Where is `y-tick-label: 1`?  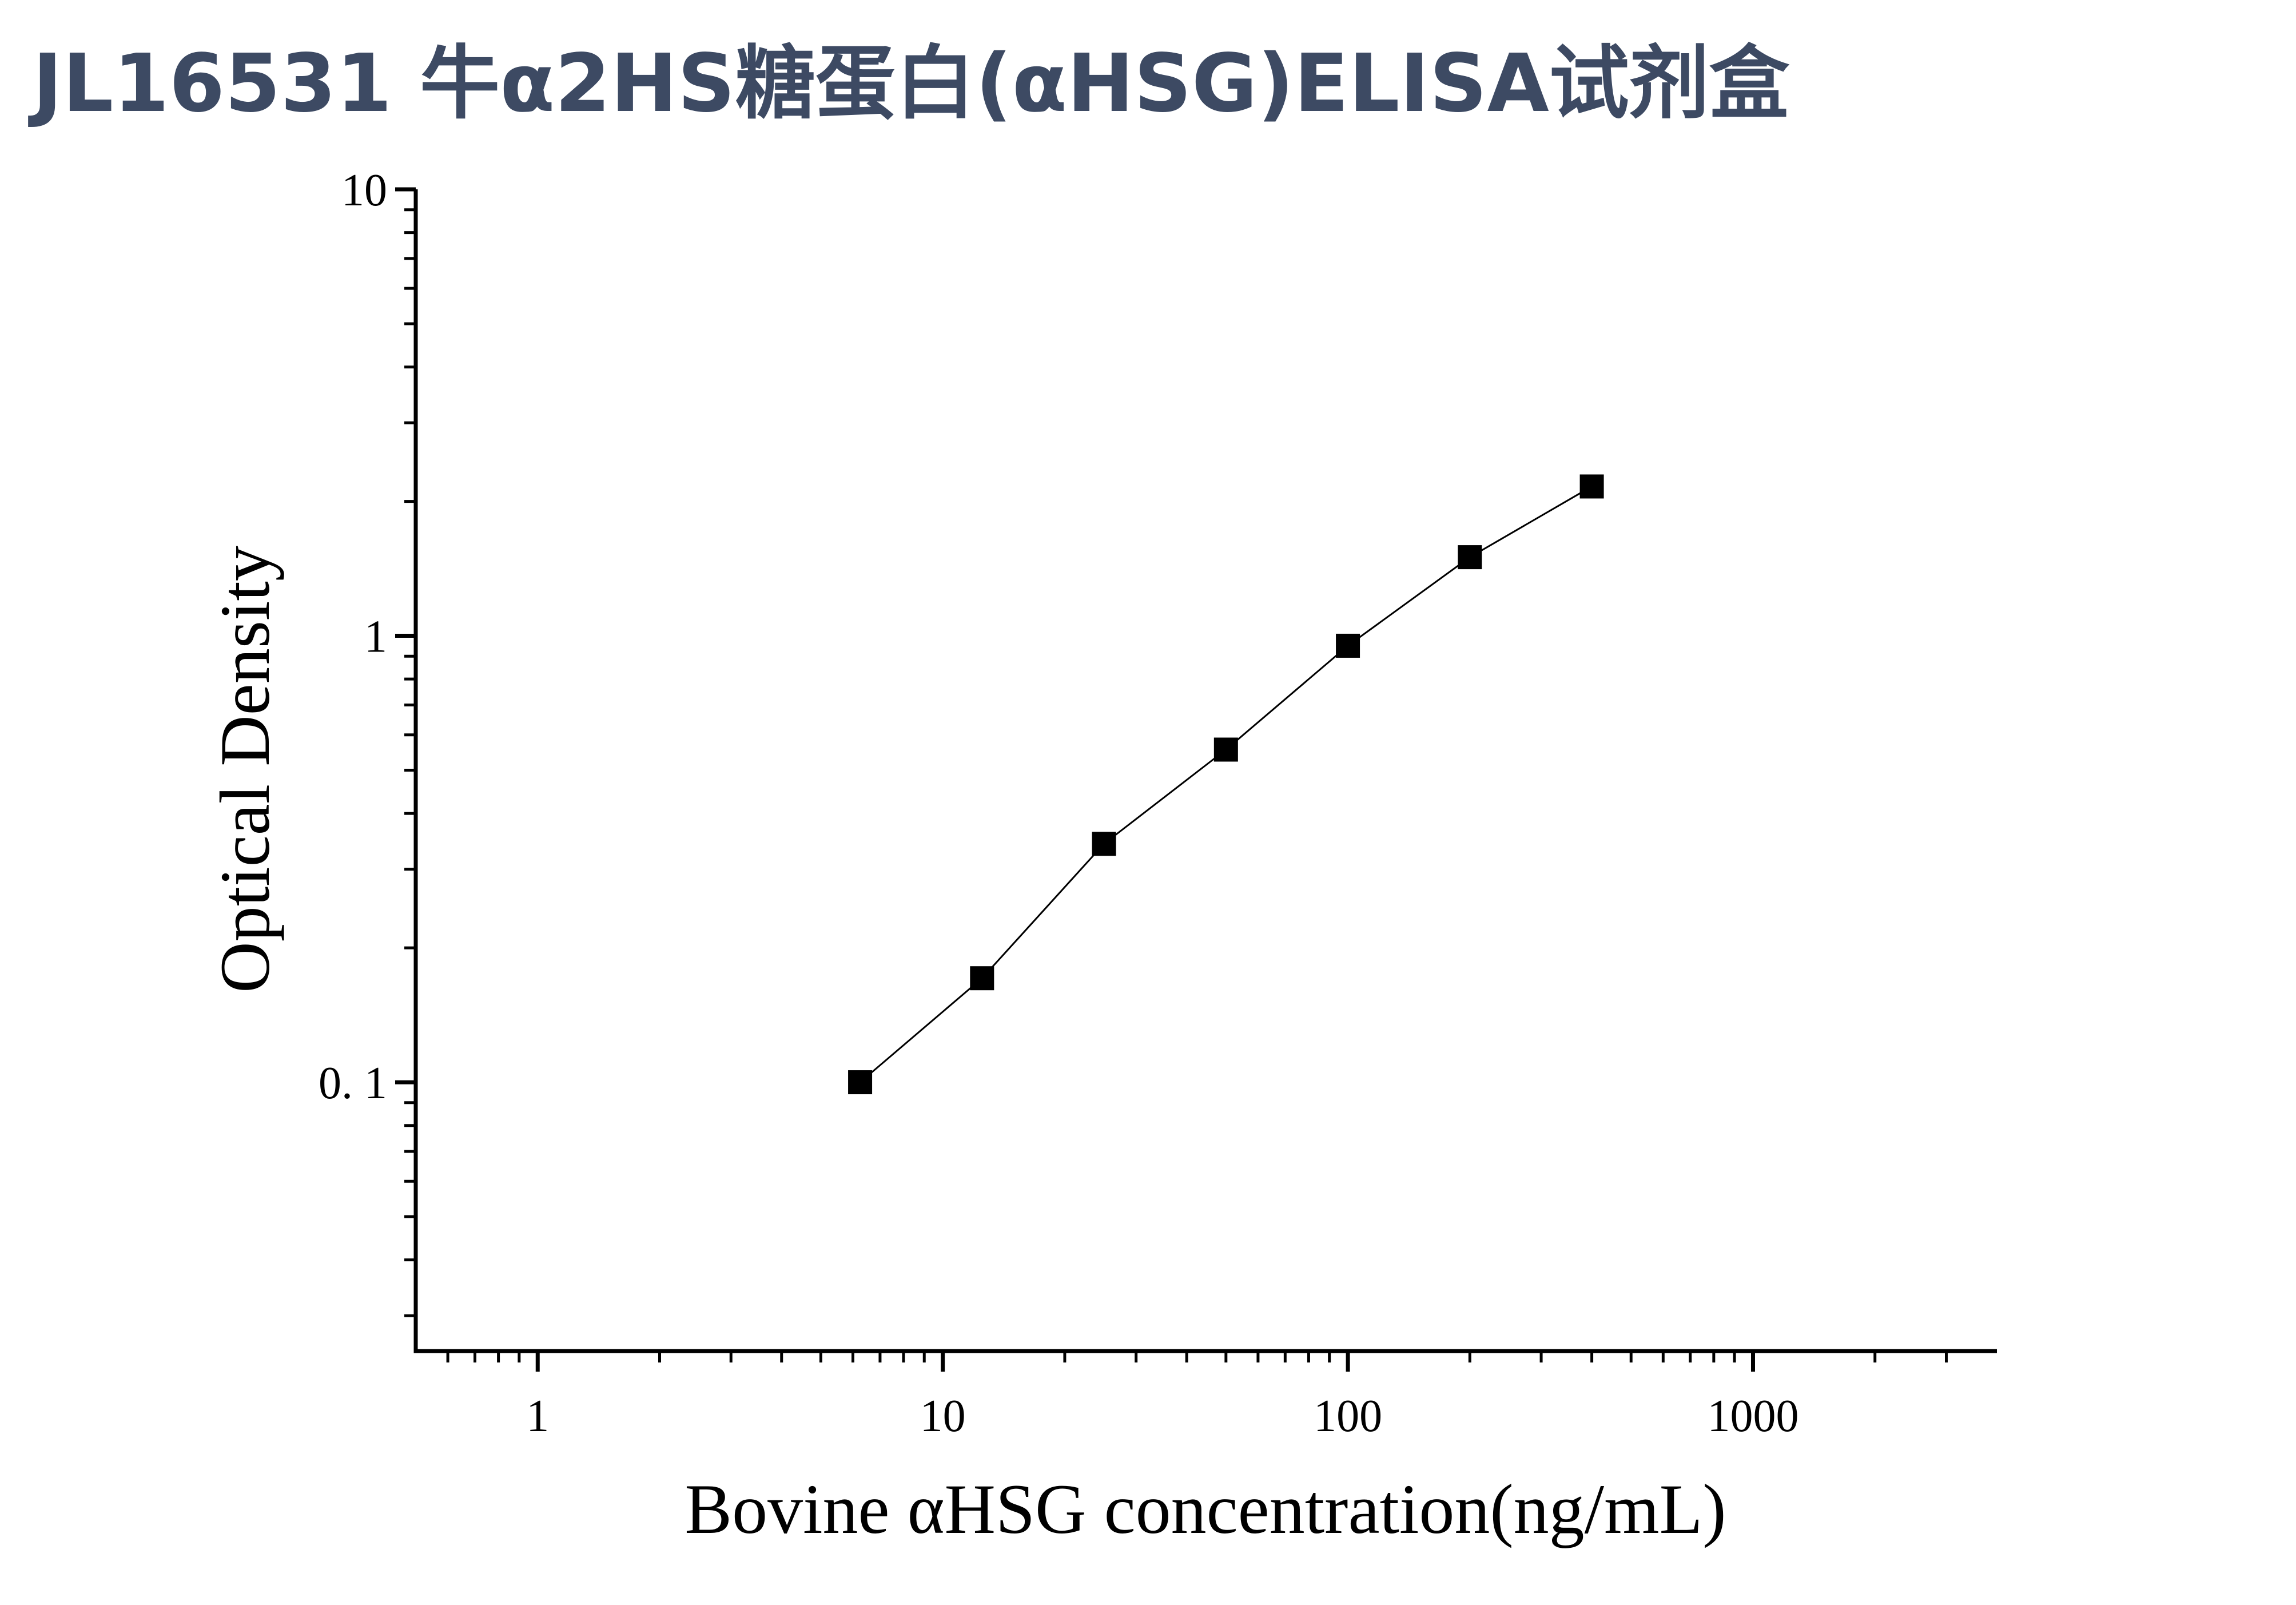
y-tick-label: 1 is located at coordinates (375, 637).